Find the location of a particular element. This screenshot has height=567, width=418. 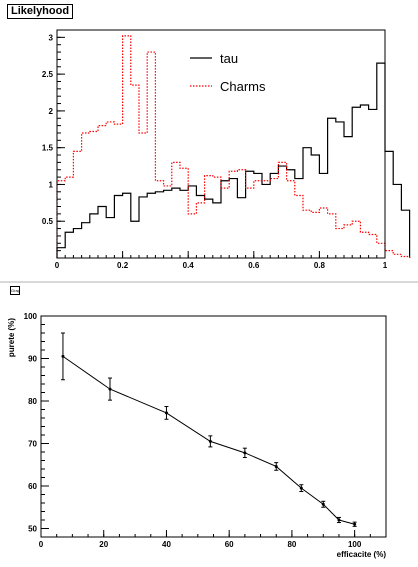

y-tick-label: 70 is located at coordinates (32, 444).